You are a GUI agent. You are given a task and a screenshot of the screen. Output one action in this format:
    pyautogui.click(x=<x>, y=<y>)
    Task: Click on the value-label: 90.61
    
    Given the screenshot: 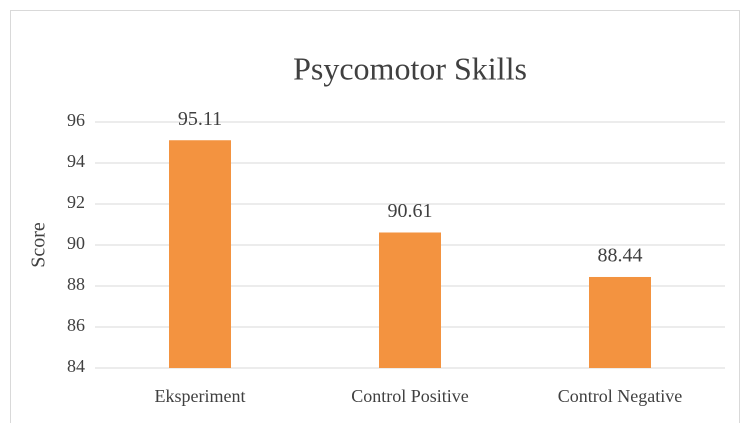 What is the action you would take?
    pyautogui.click(x=410, y=211)
    